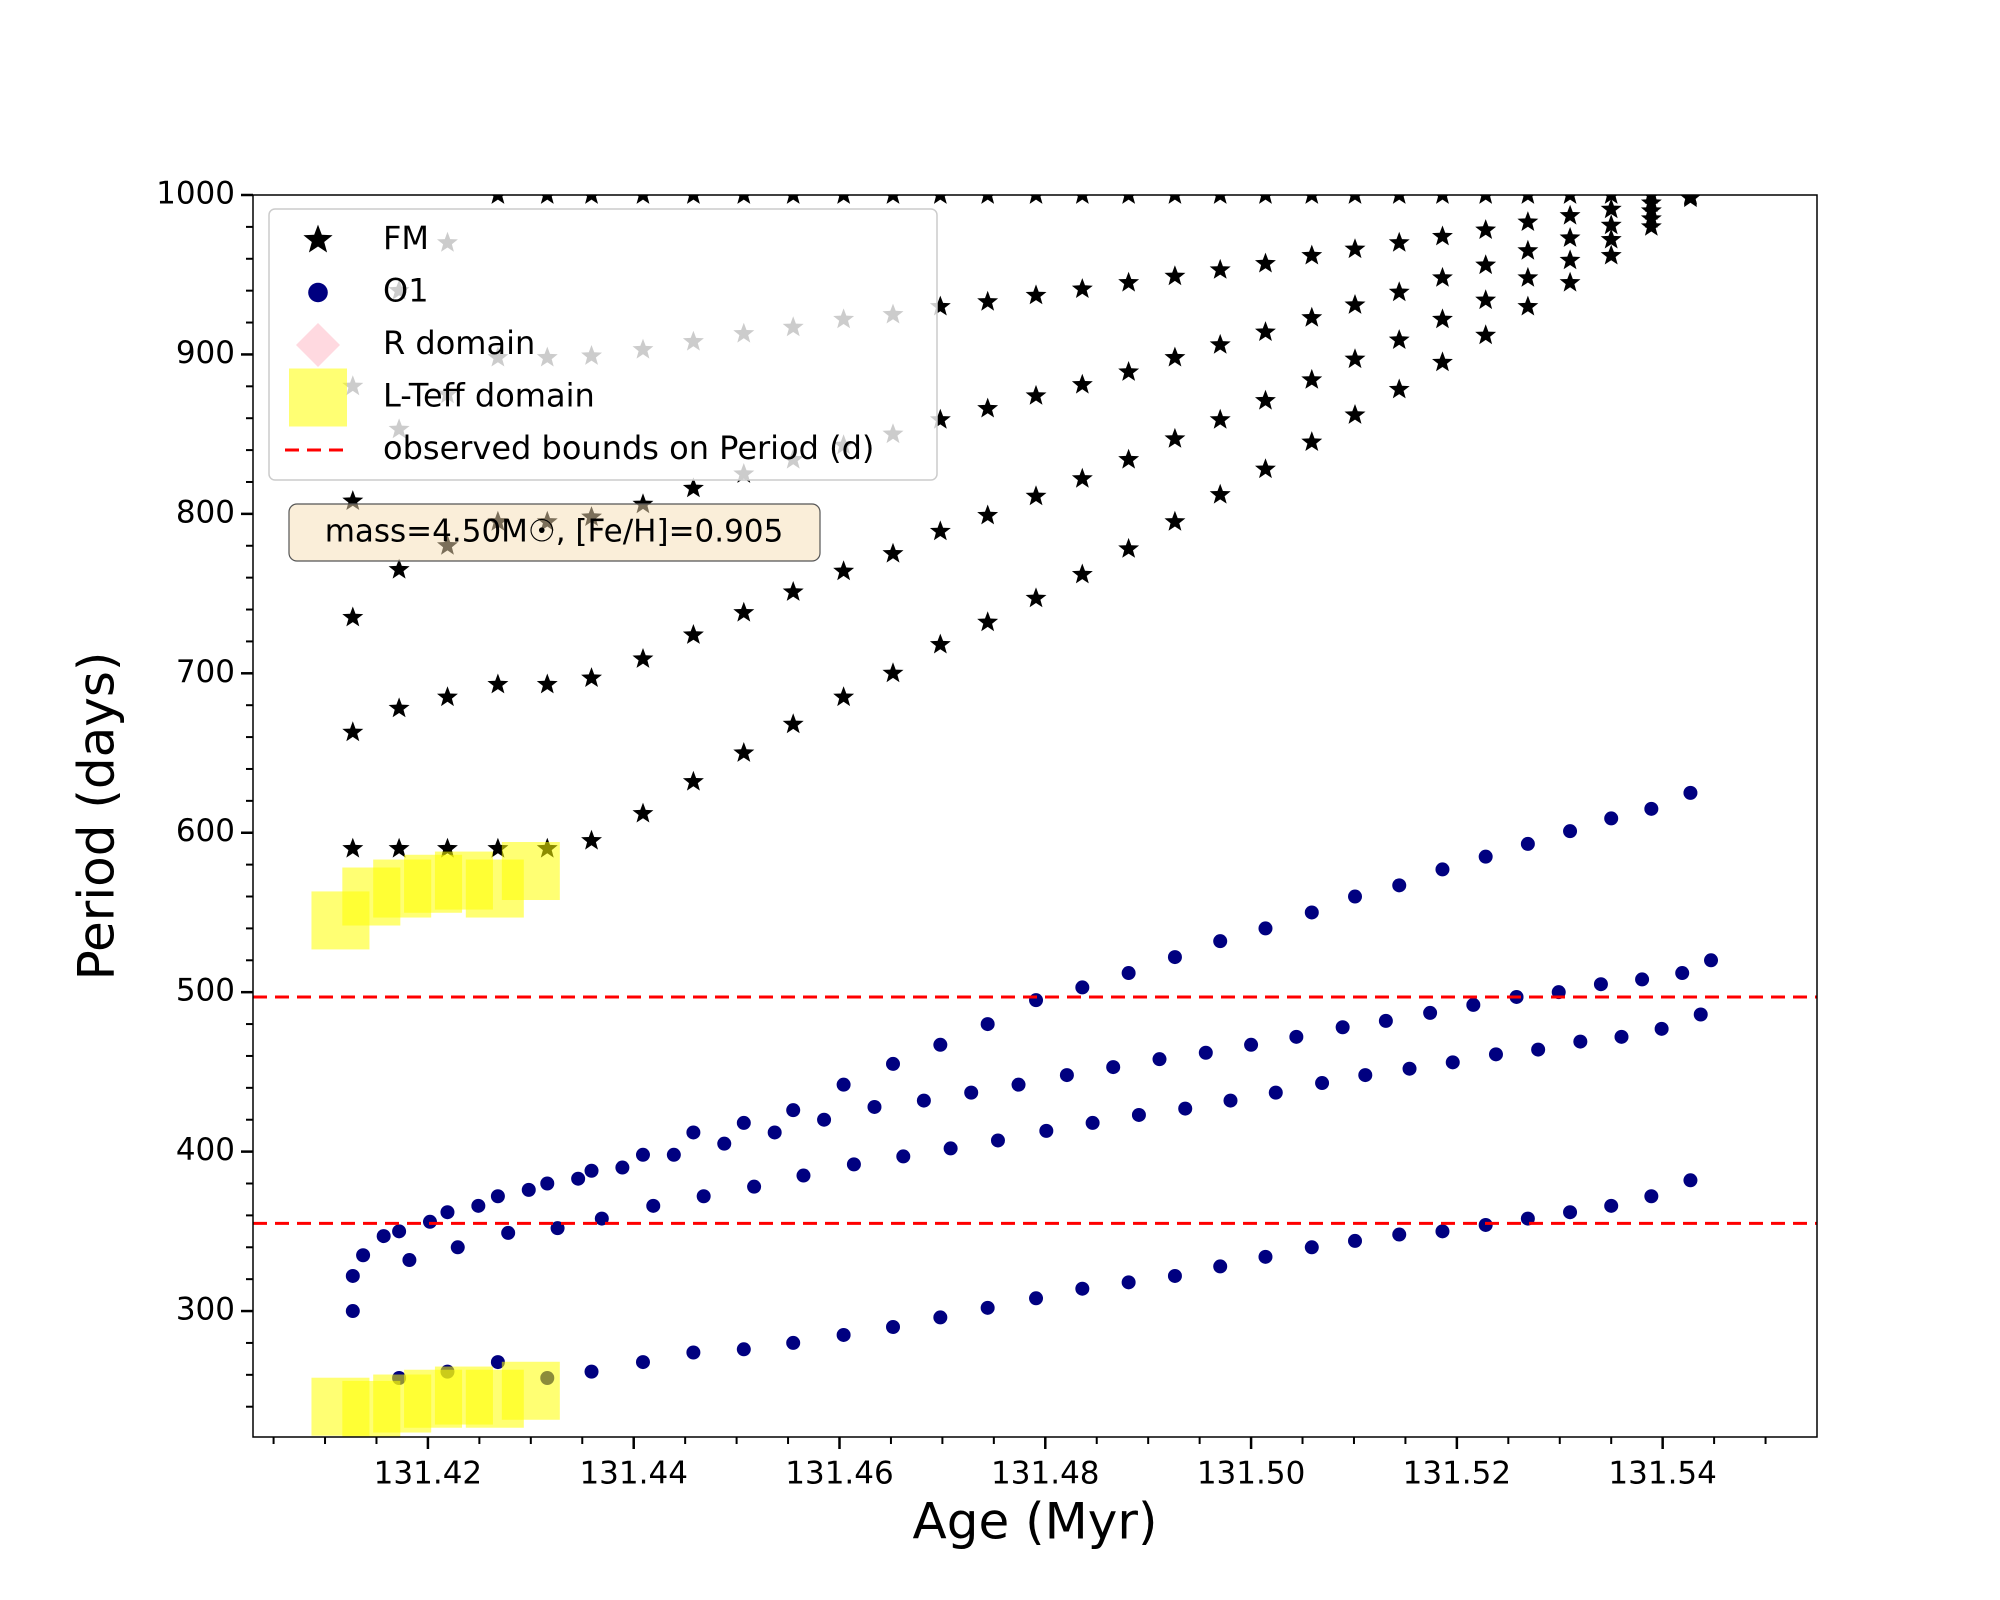 The width and height of the screenshot is (2000, 1600). I want to click on x-tick-label: 131.42, so click(428, 1474).